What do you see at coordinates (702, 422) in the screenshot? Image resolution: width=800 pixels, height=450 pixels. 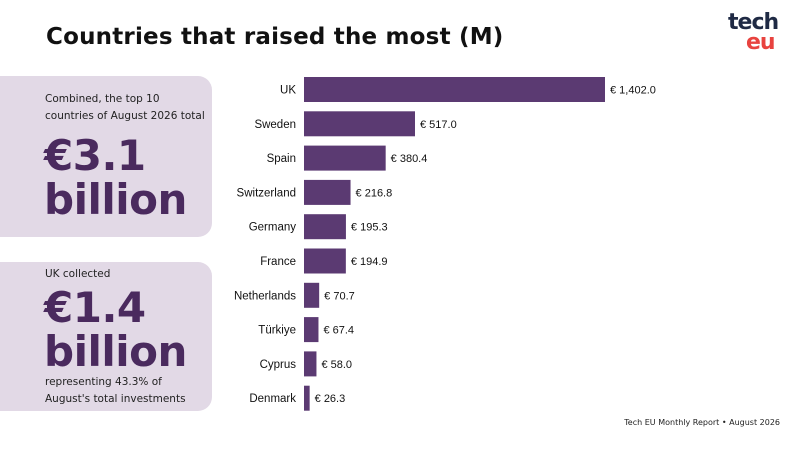 I see `footer-source: Tech EU Monthly Report • August 2026` at bounding box center [702, 422].